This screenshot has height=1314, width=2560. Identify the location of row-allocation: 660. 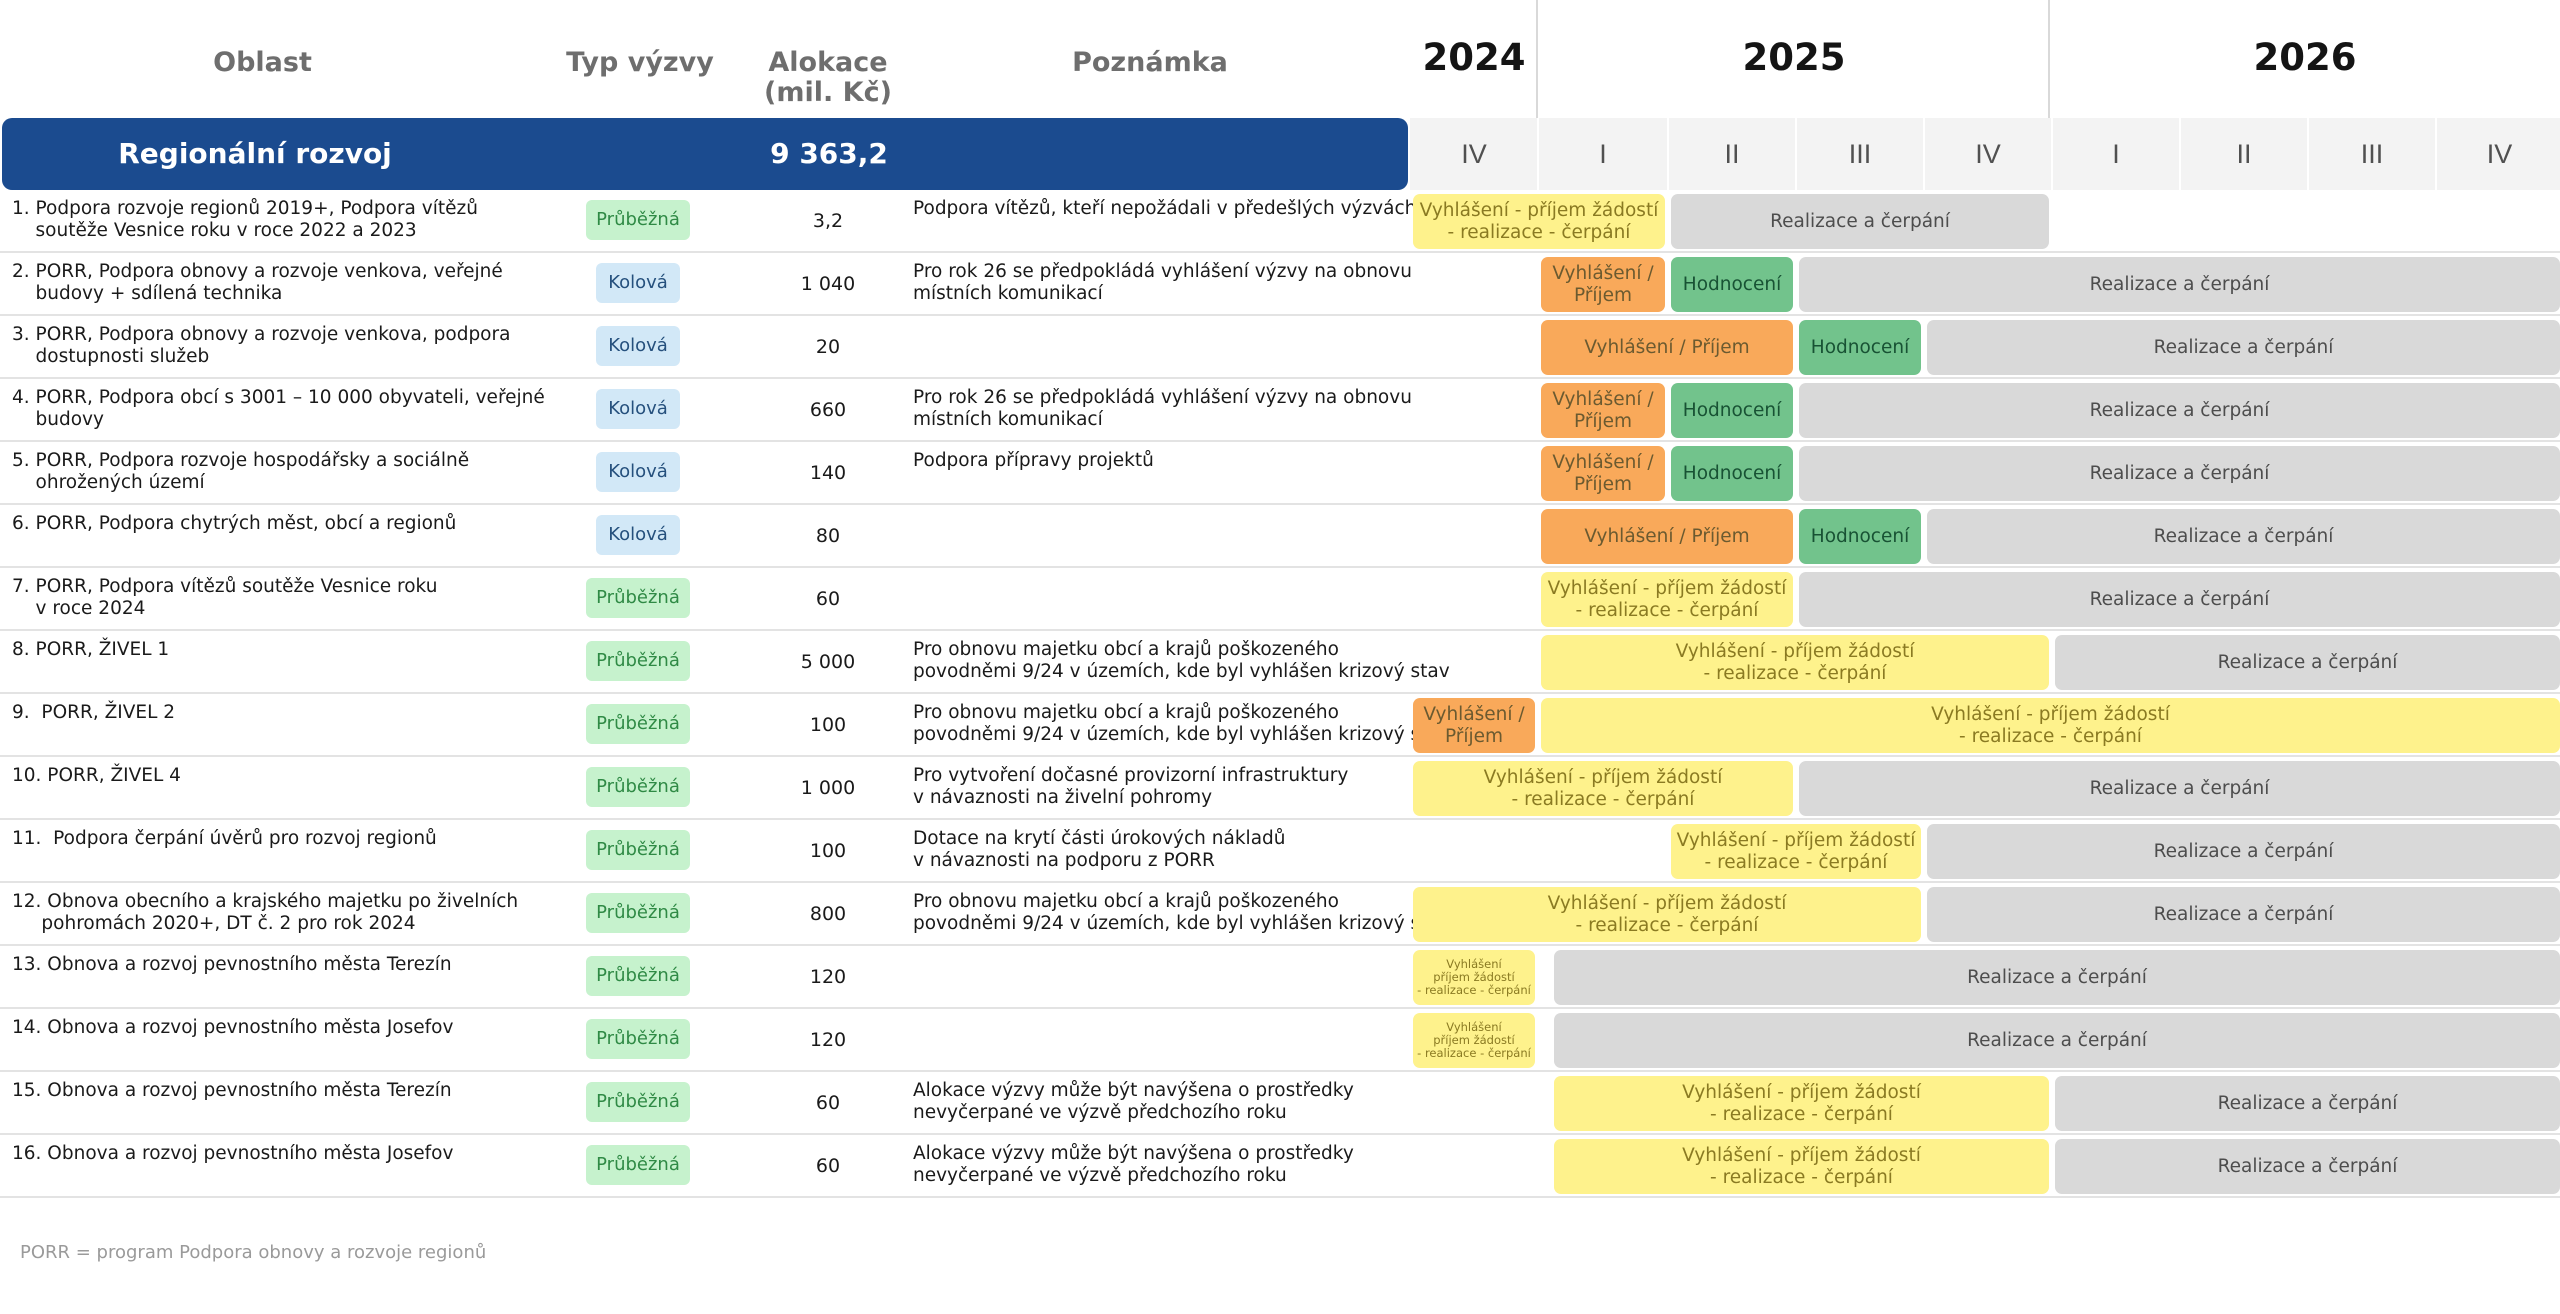
(828, 410).